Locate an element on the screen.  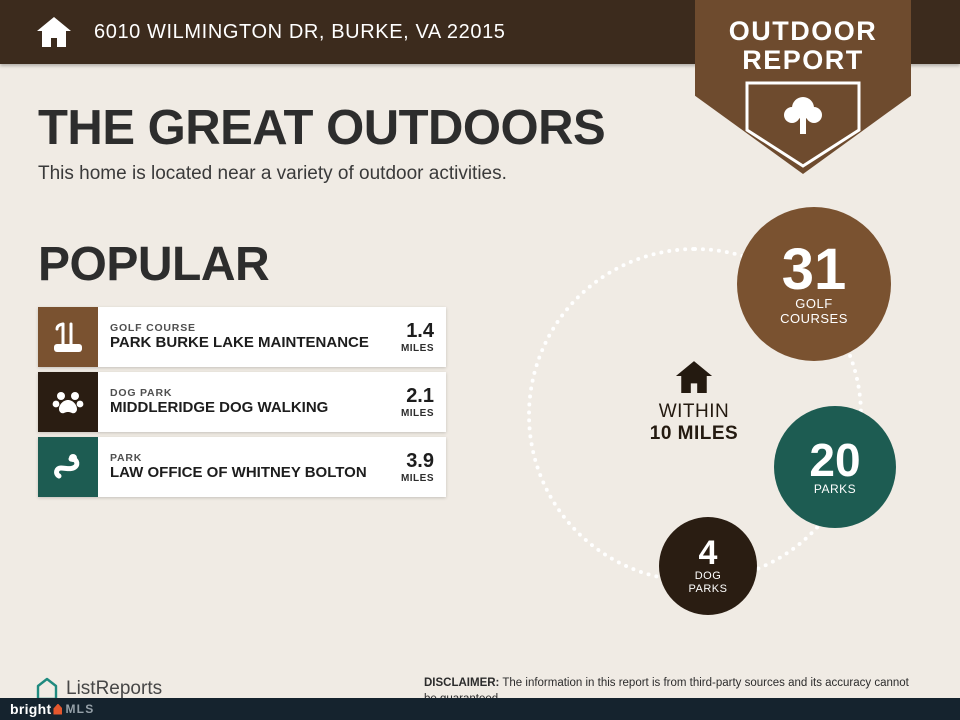
radius-center-label: WITHIN 10 MILES is located at coordinates (694, 402).